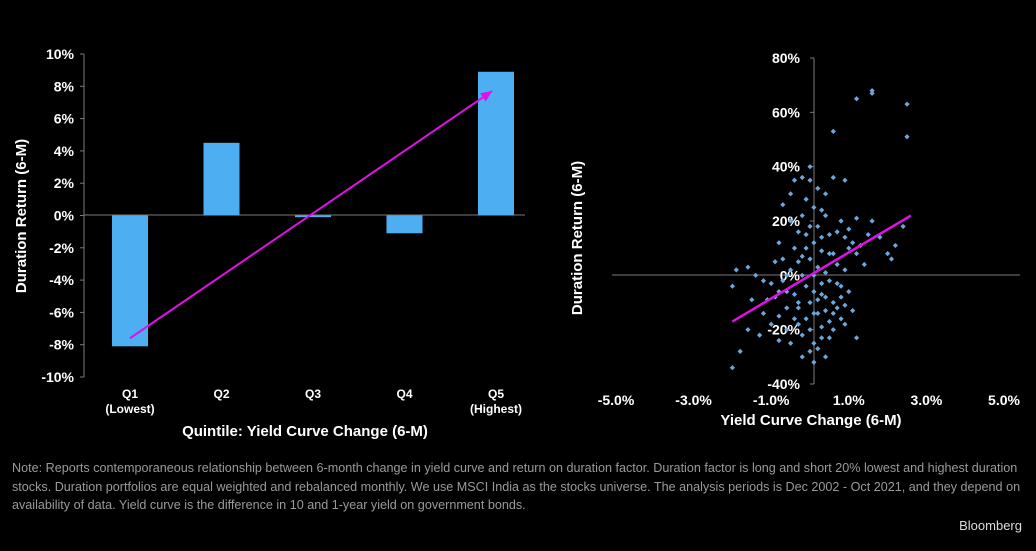  Describe the element at coordinates (129, 401) in the screenshot. I see `bar-chart-category-label: Q1 (Lowest)` at that location.